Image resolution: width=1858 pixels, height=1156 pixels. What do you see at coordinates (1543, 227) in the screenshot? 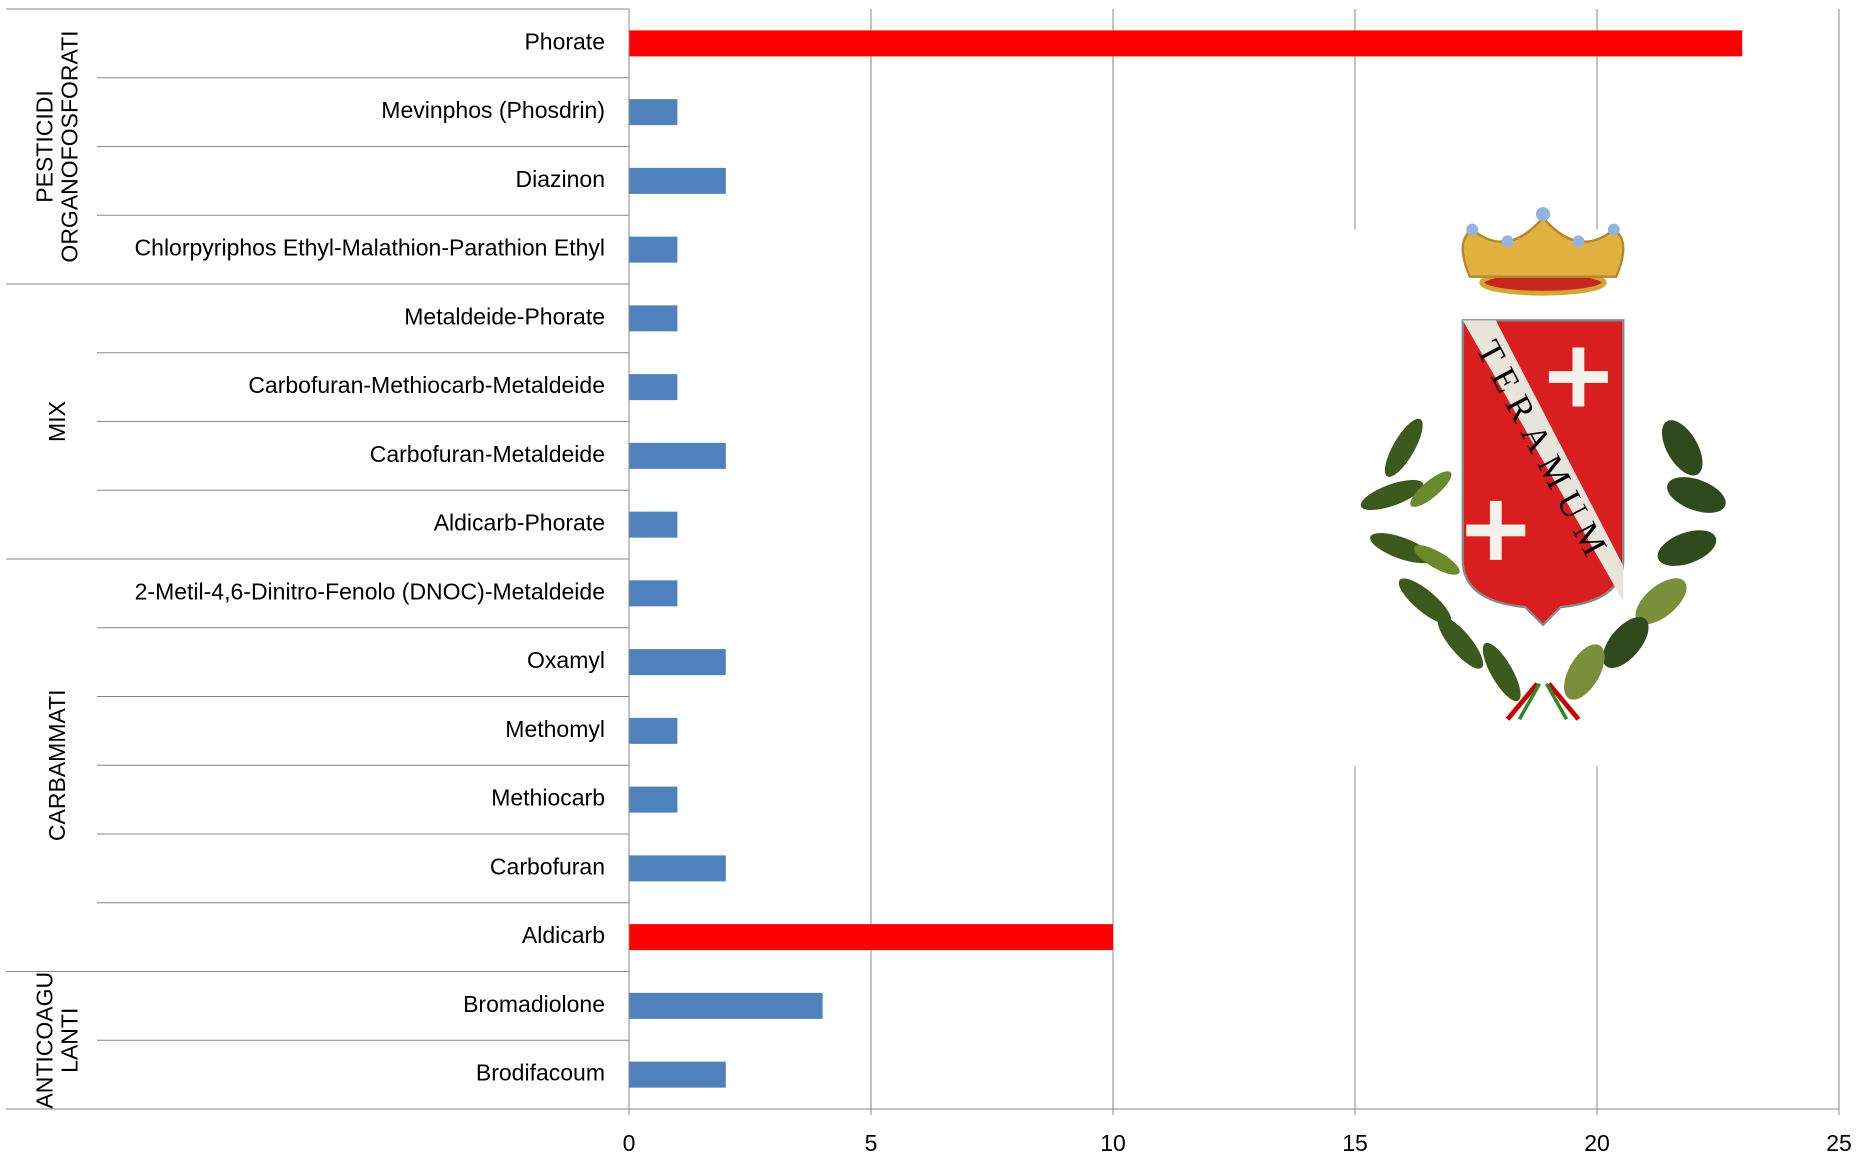
I see `crown-pearls` at bounding box center [1543, 227].